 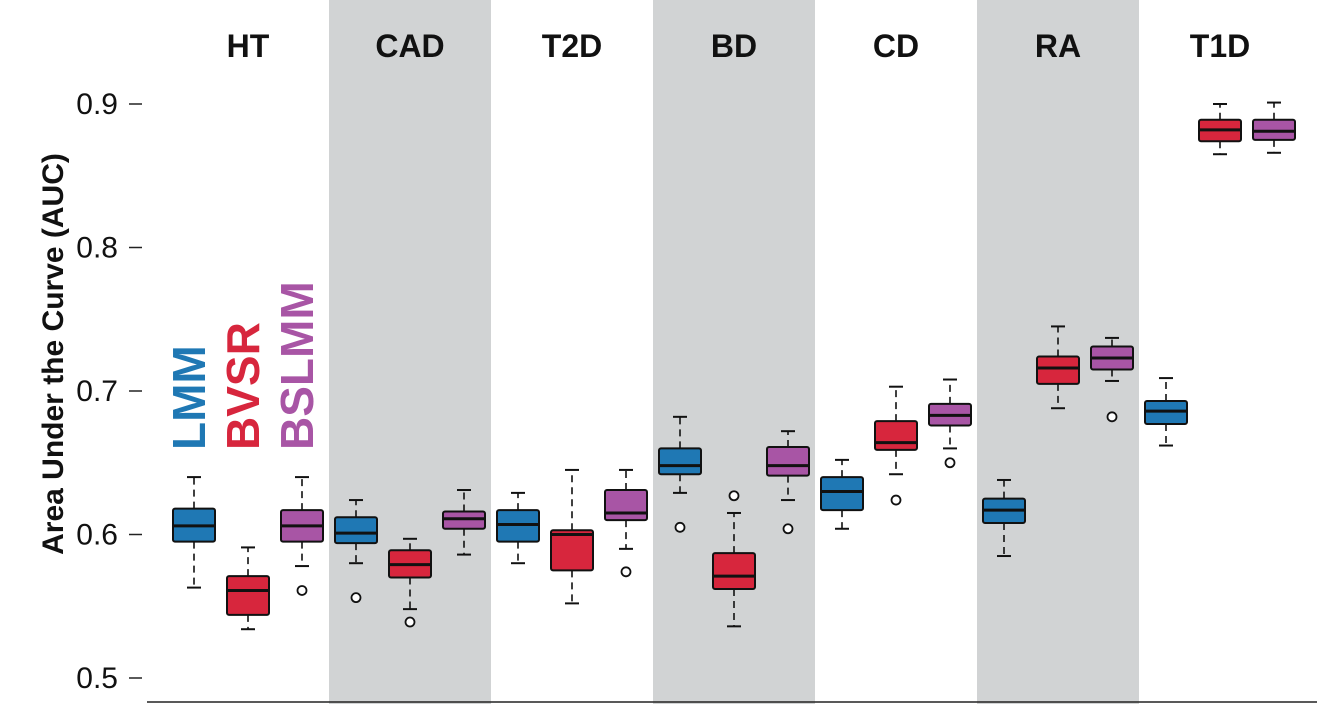 What do you see at coordinates (409, 46) in the screenshot?
I see `group-label-cad: CAD` at bounding box center [409, 46].